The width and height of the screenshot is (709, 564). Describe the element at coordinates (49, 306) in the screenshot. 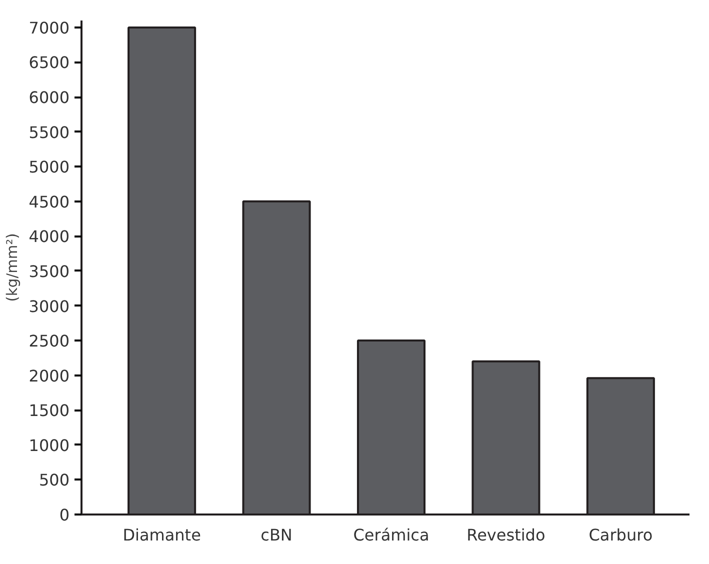

I see `y-tick-label: 3000` at that location.